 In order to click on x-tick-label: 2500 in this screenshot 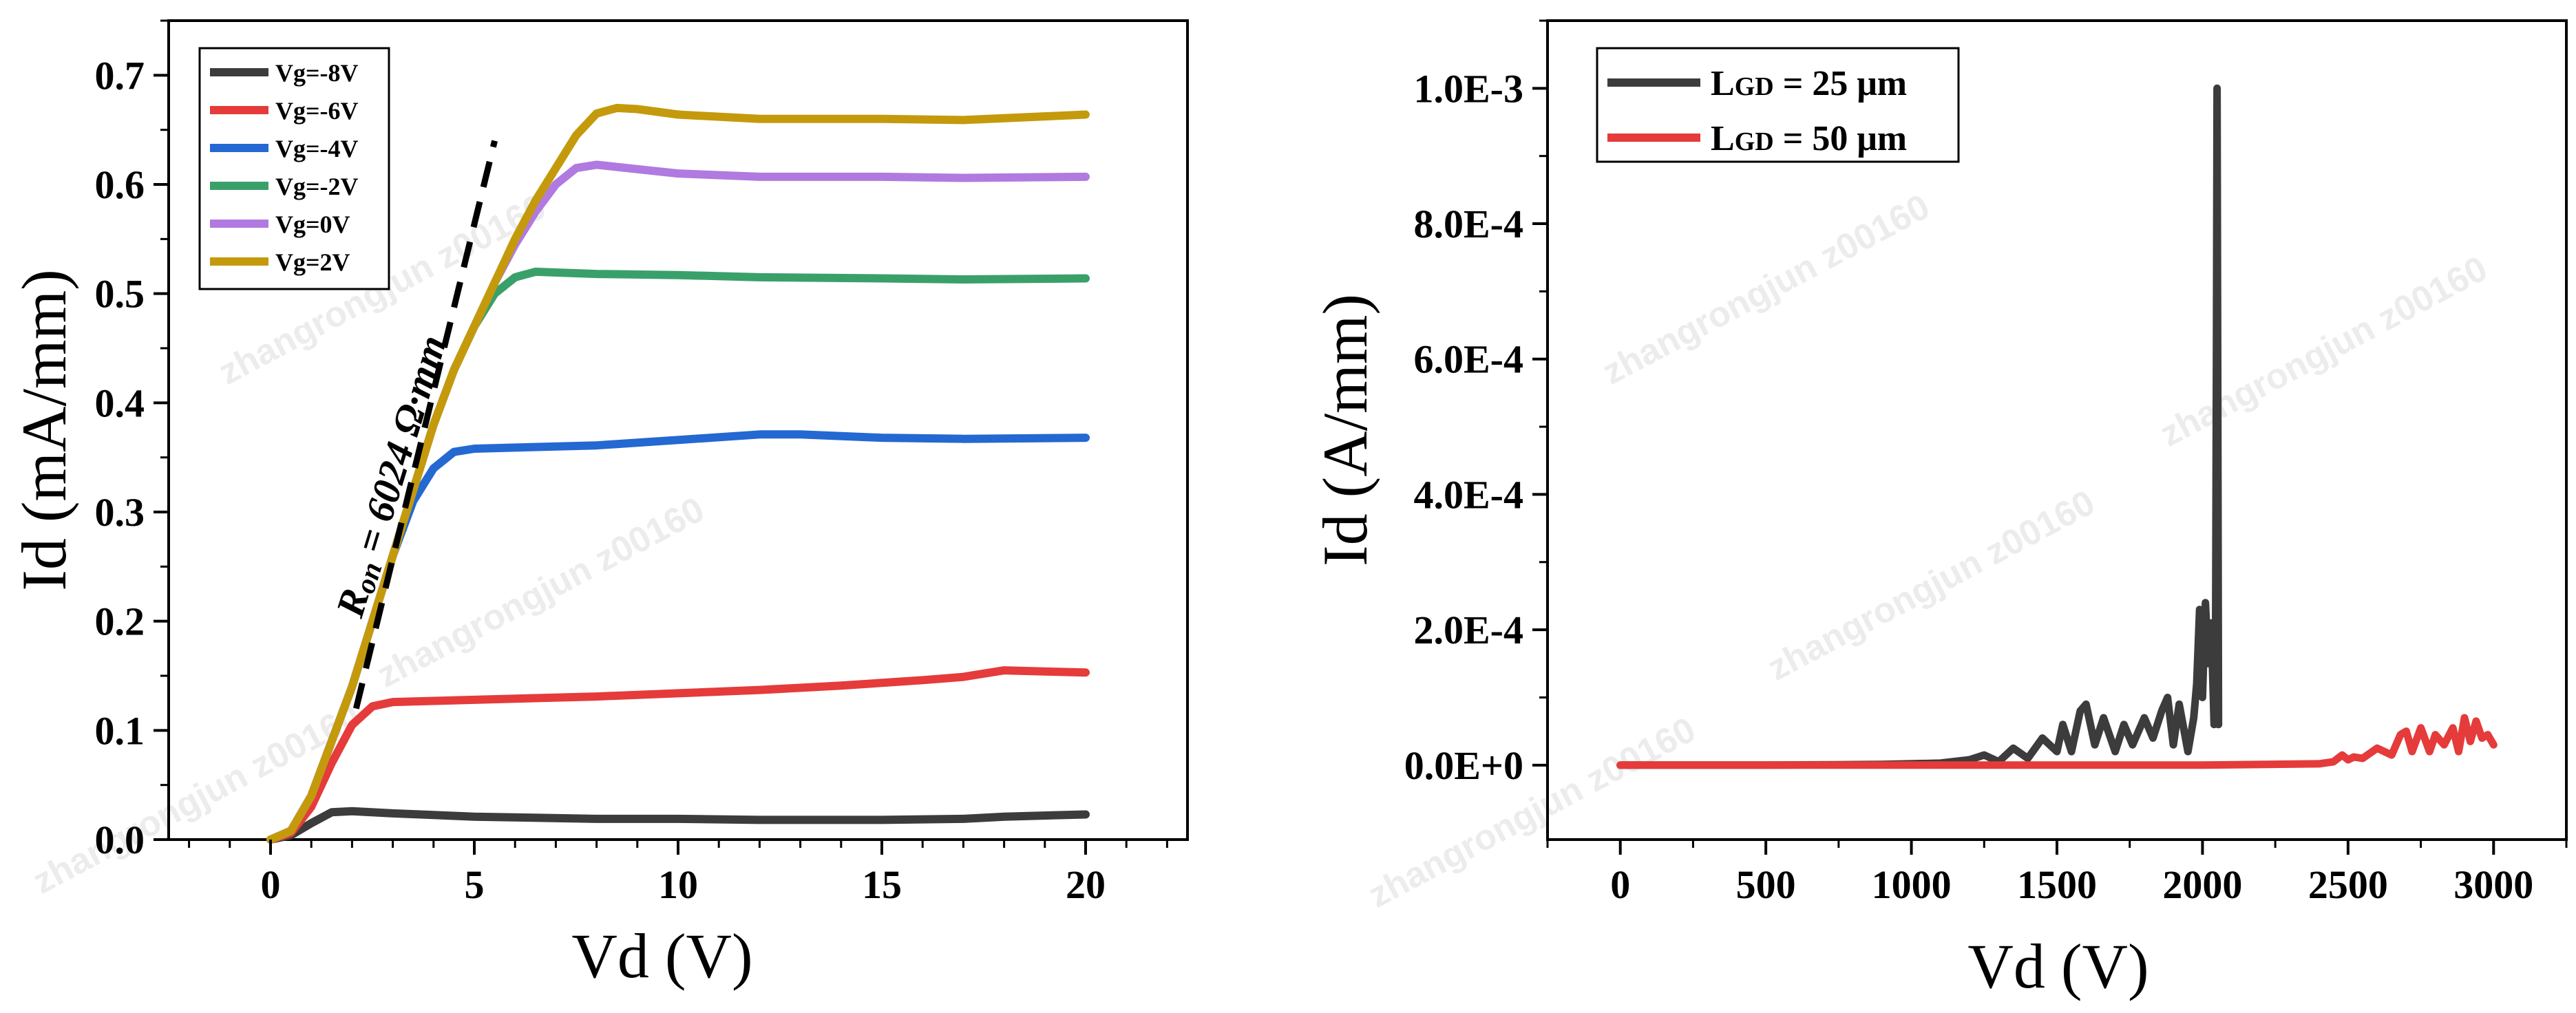, I will do `click(2348, 884)`.